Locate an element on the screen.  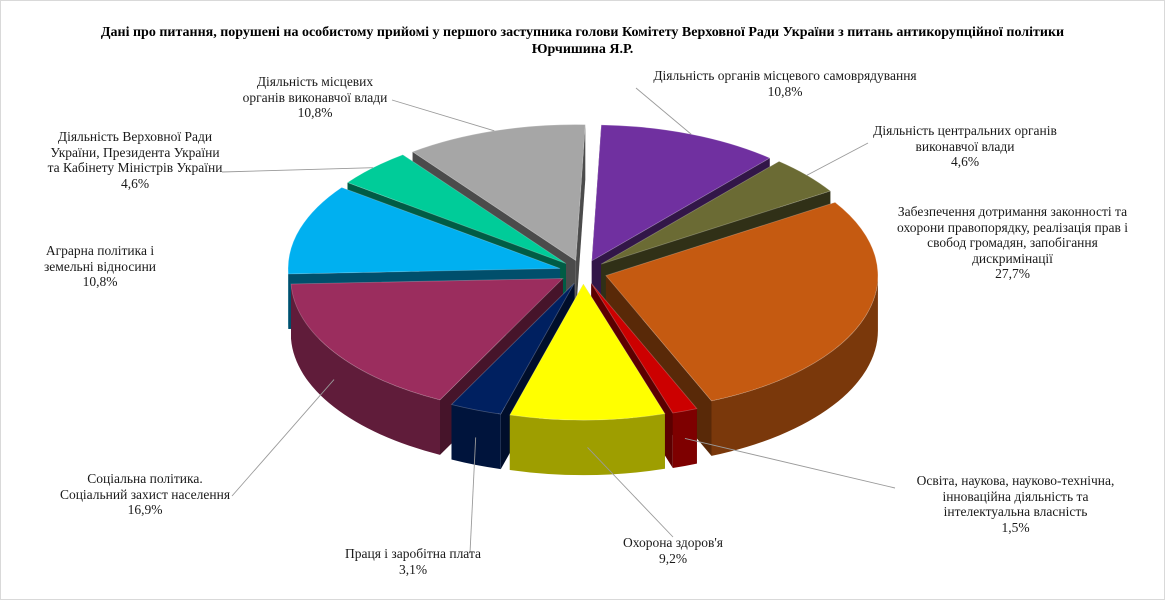
slice-side-education-science is located at coordinates (684, 438).